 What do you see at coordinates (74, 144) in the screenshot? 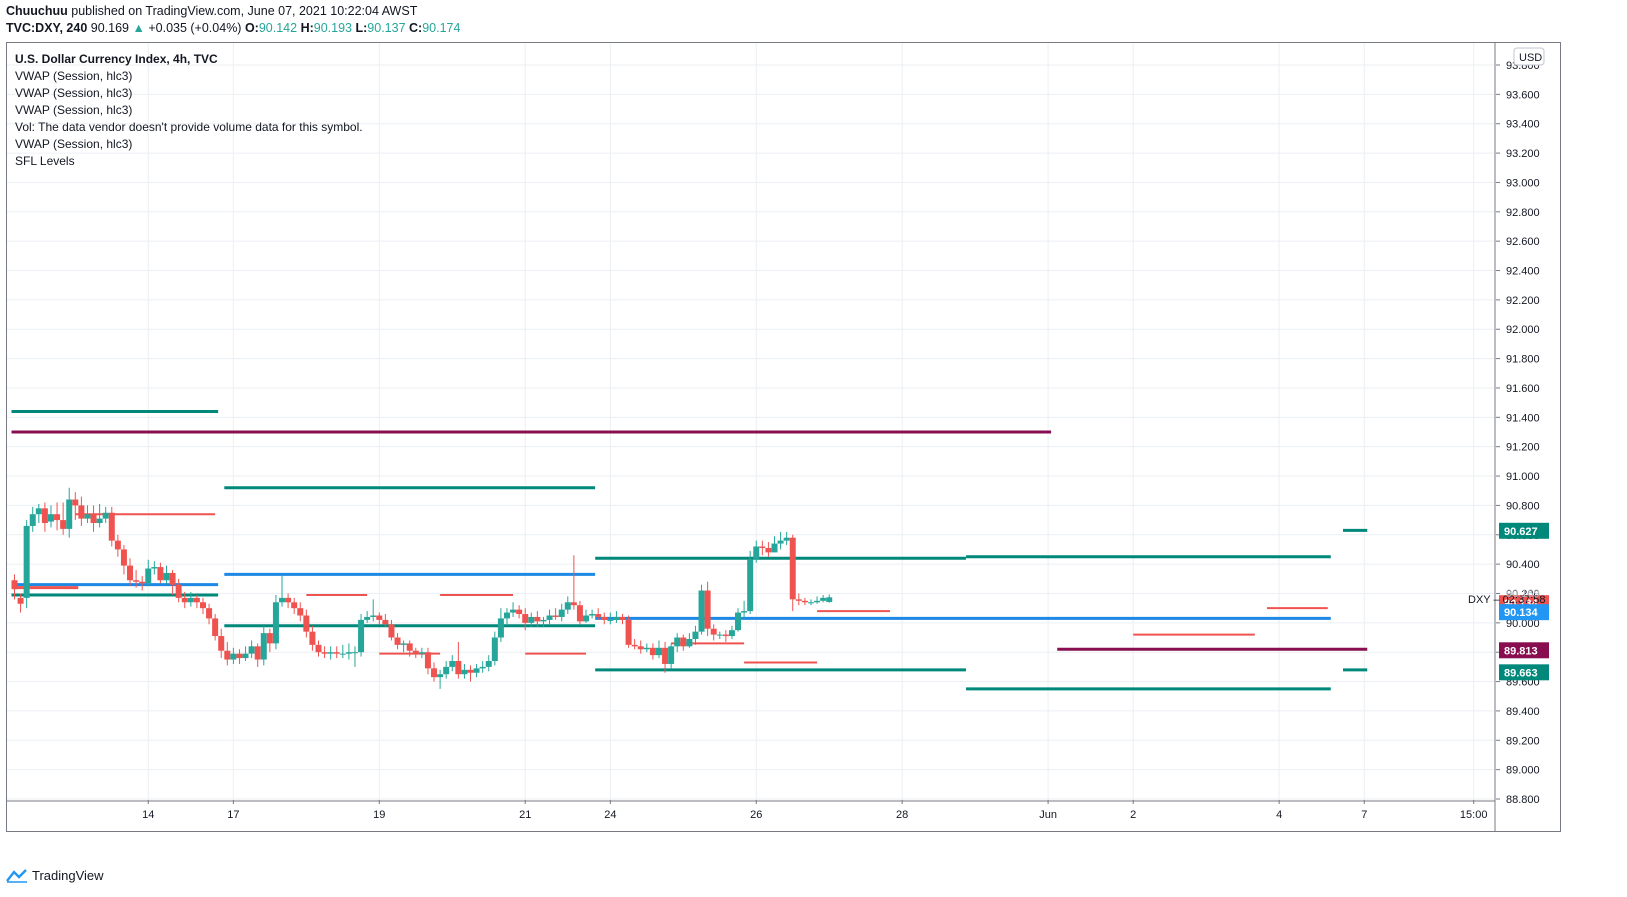
I see `legend-line-5: VWAP (Session, hlc3)` at bounding box center [74, 144].